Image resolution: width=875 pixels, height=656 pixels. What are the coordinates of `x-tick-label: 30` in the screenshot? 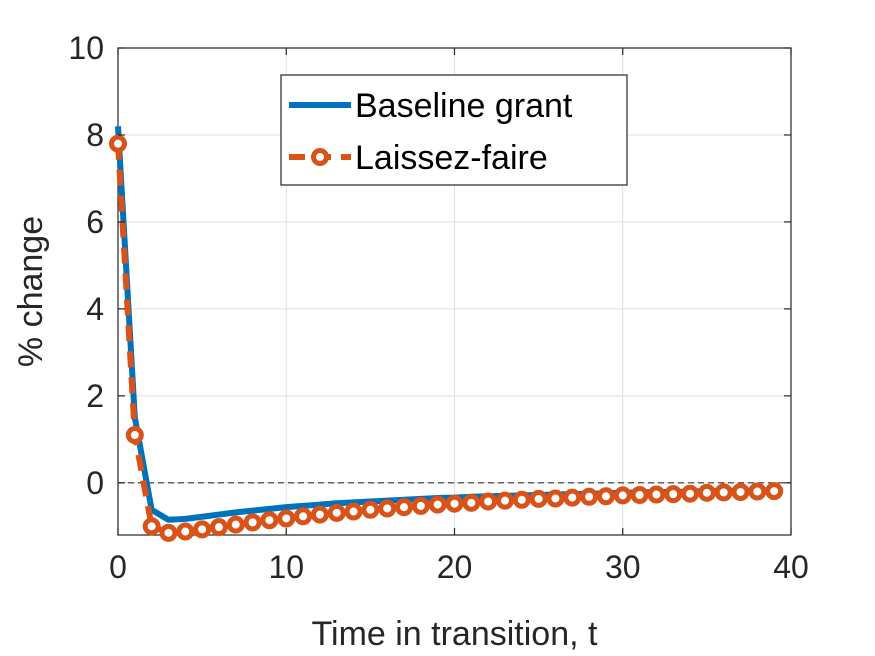 It's located at (623, 567).